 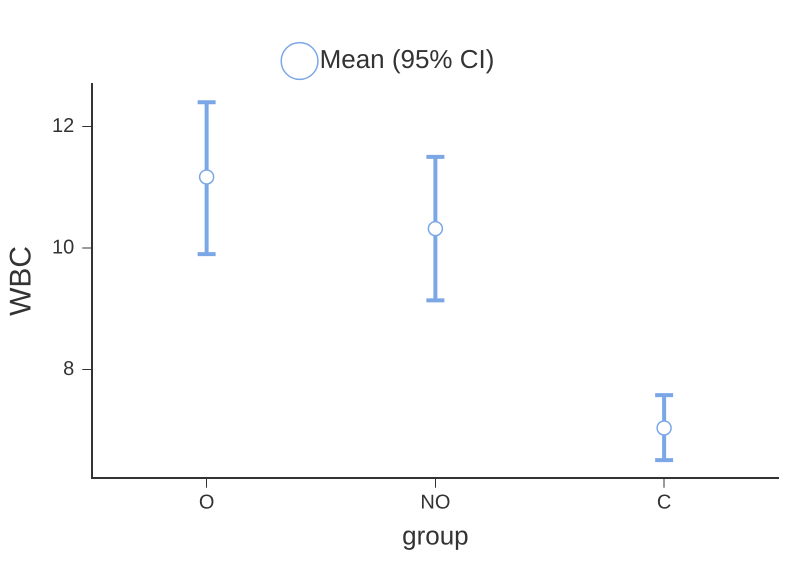 What do you see at coordinates (435, 535) in the screenshot?
I see `x-axis-title: group` at bounding box center [435, 535].